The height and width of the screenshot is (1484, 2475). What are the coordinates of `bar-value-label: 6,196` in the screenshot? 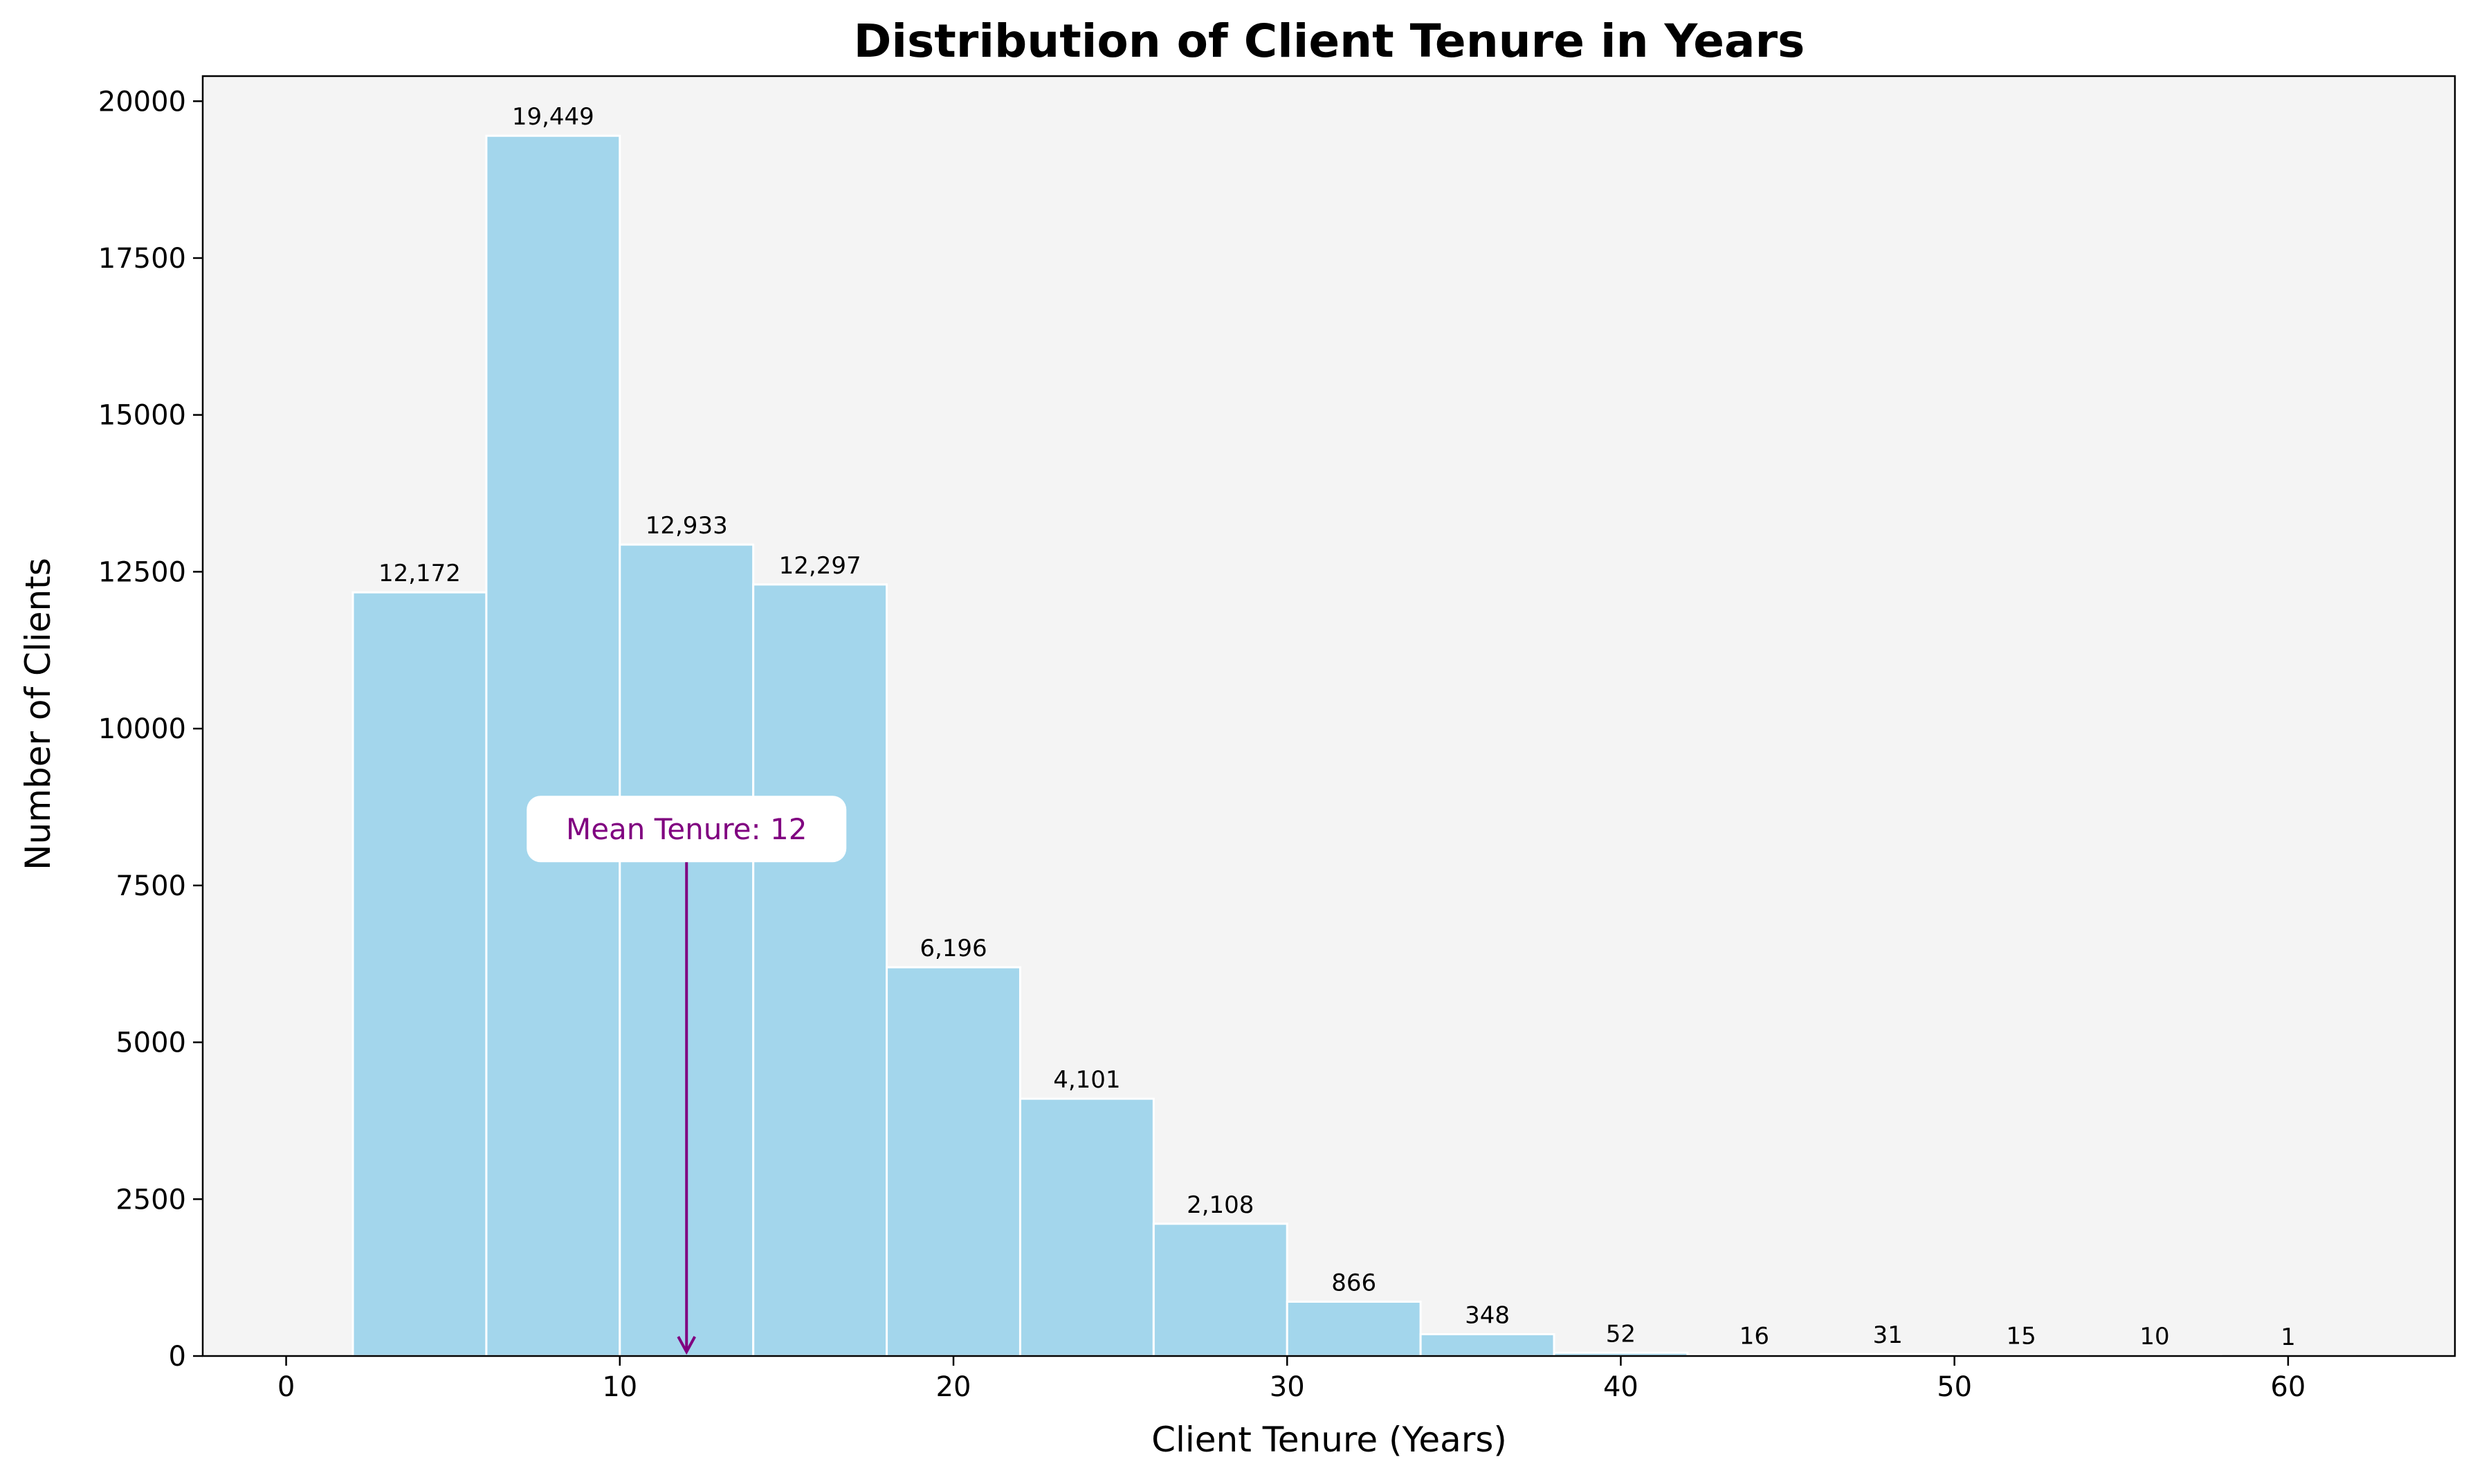 It's located at (953, 948).